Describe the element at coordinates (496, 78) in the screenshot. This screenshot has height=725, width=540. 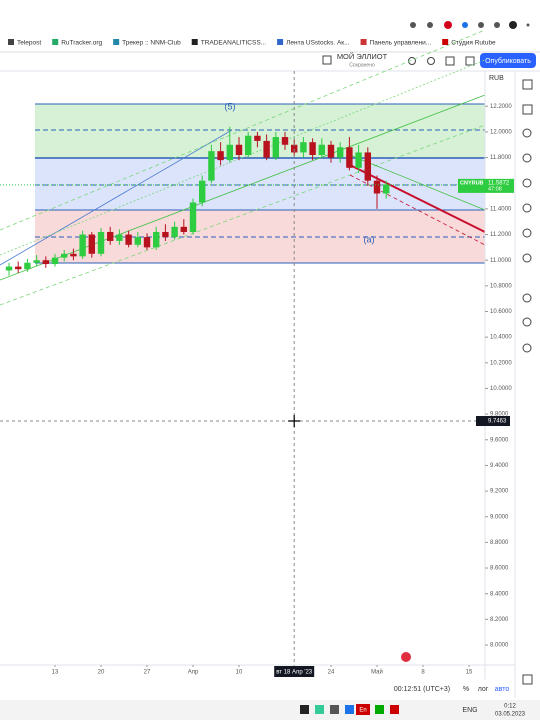
I see `currency-label: RUB` at that location.